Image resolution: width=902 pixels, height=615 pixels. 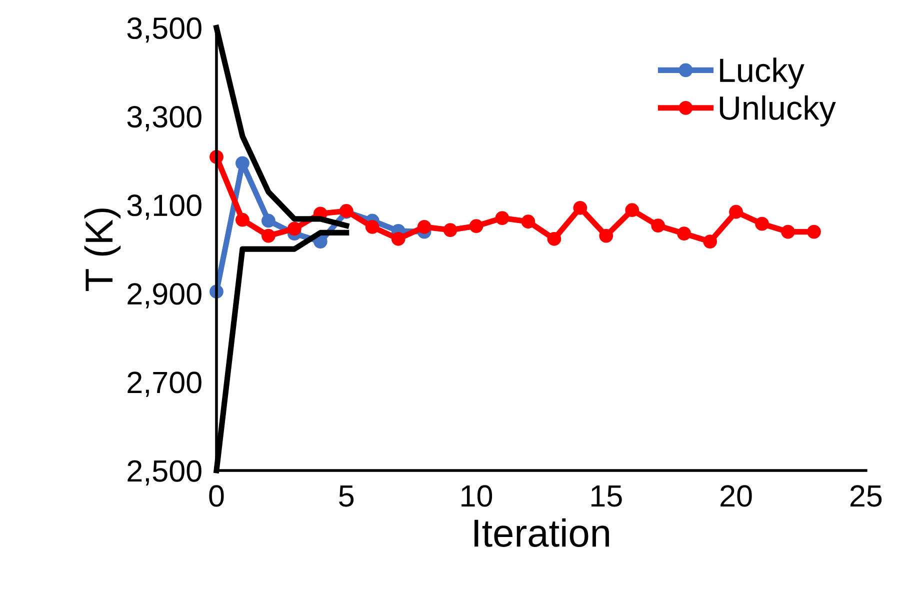 What do you see at coordinates (164, 30) in the screenshot?
I see `y-tick-label: 3,500` at bounding box center [164, 30].